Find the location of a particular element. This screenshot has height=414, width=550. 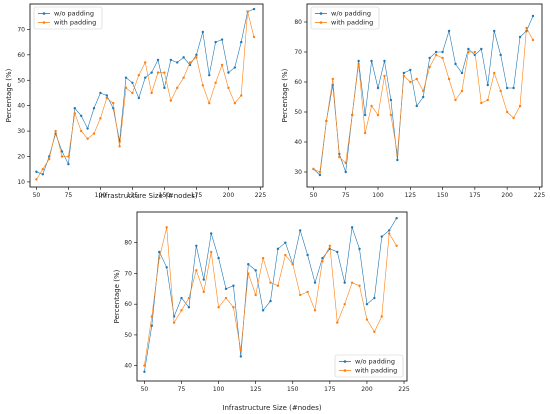

y-tick-label: 30 is located at coordinates (21, 131).